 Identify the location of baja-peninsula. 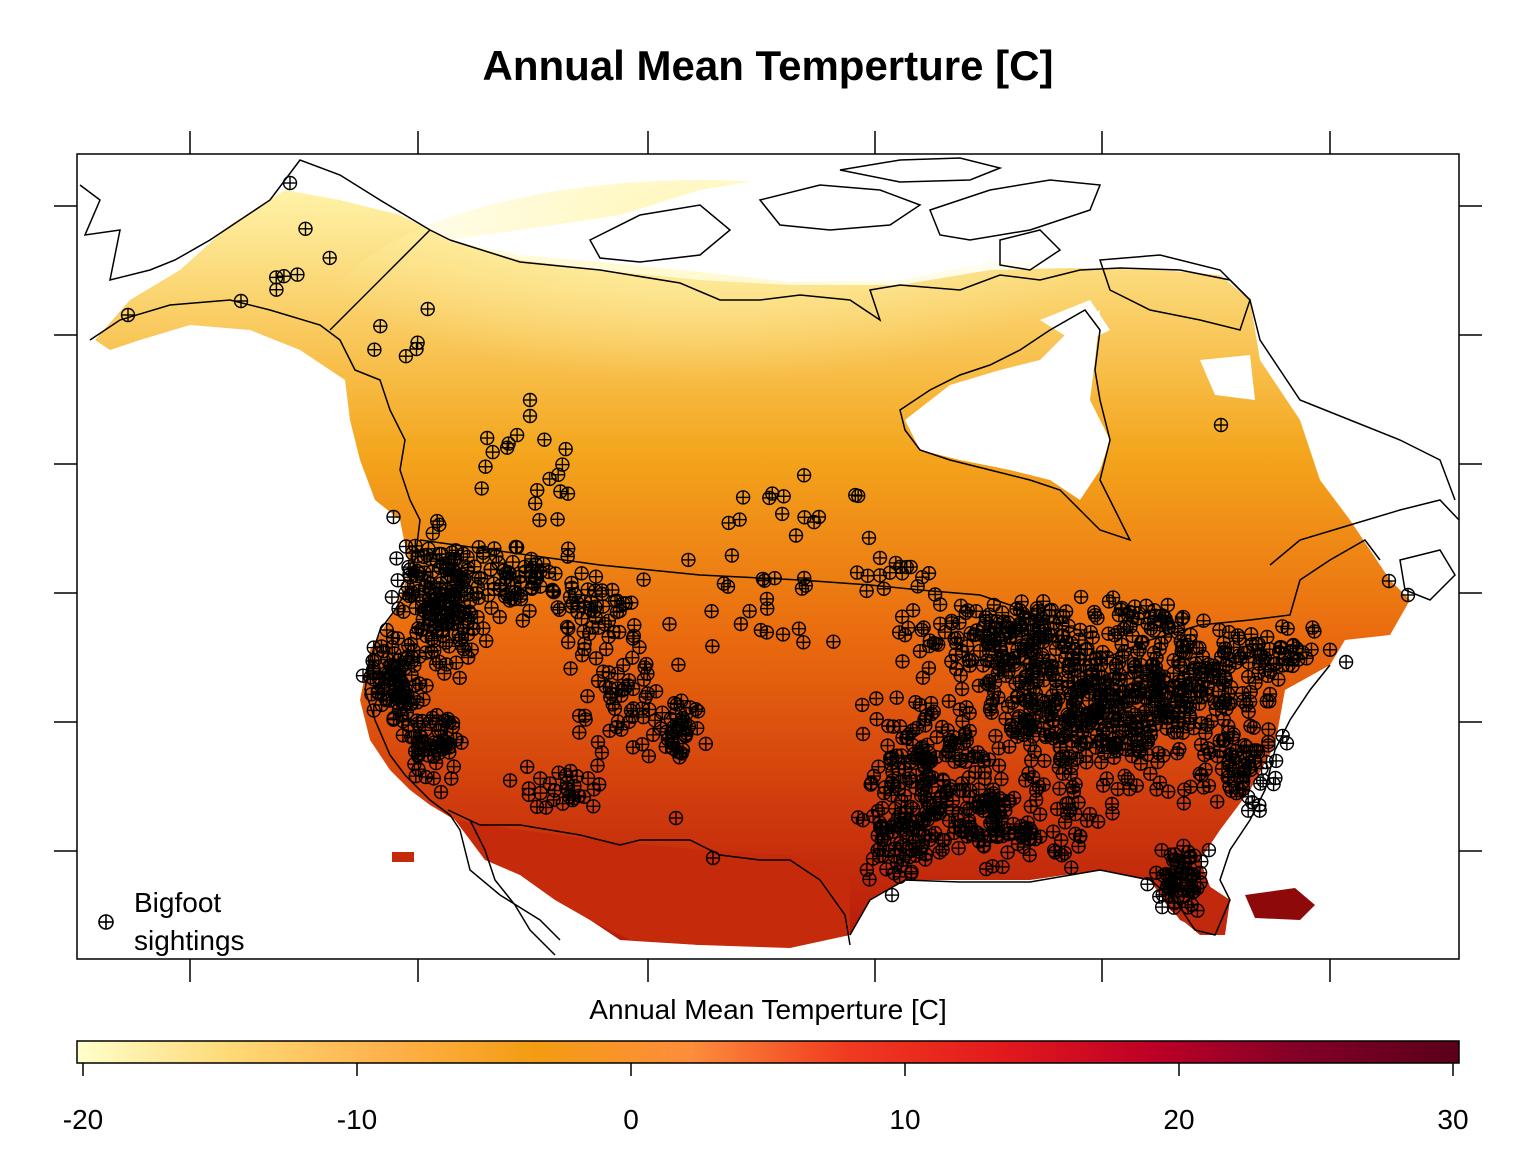
(512, 887).